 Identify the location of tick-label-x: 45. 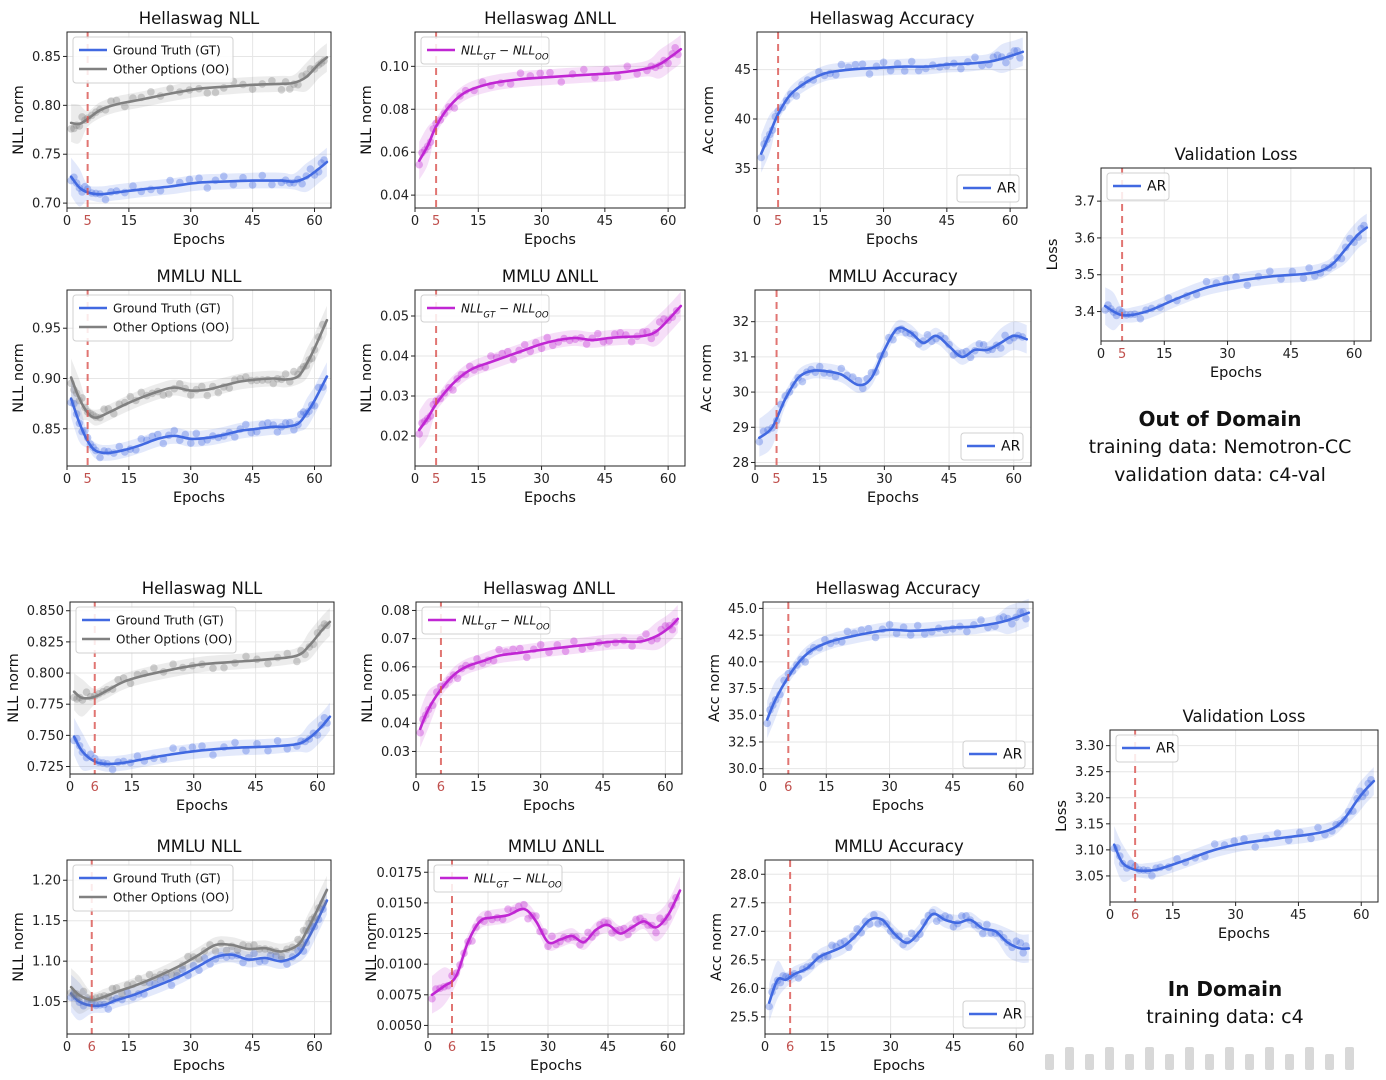
(252, 1047).